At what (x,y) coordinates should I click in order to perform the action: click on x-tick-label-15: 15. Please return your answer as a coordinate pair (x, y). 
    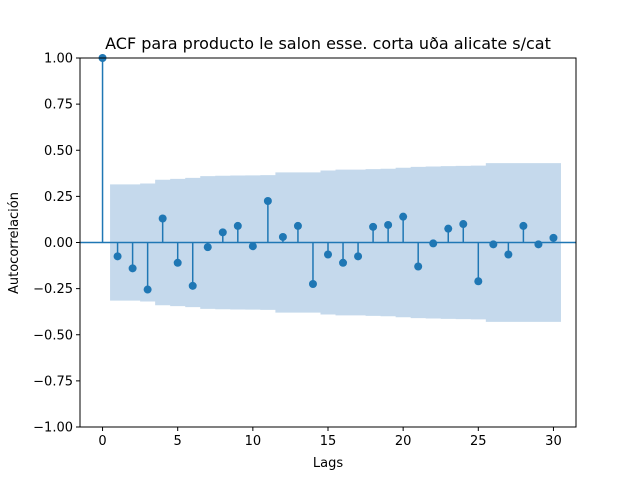
    Looking at the image, I should click on (328, 441).